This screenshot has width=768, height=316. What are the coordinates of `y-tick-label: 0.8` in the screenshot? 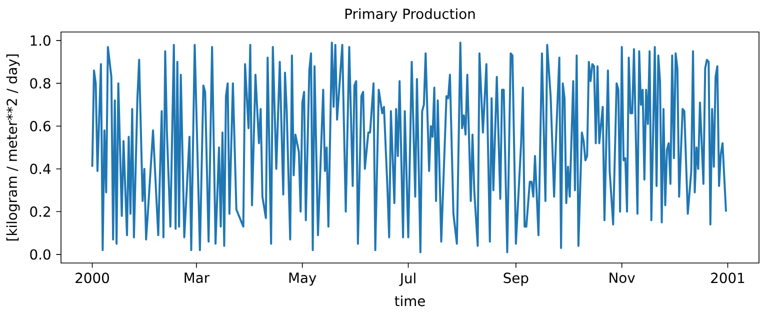 It's located at (40, 83).